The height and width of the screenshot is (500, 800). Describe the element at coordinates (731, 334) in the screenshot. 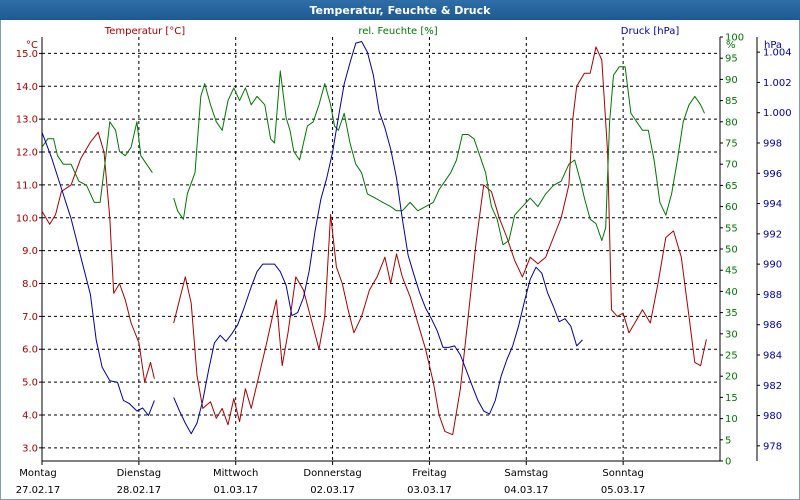

I see `humidity-tick-label: 30` at that location.